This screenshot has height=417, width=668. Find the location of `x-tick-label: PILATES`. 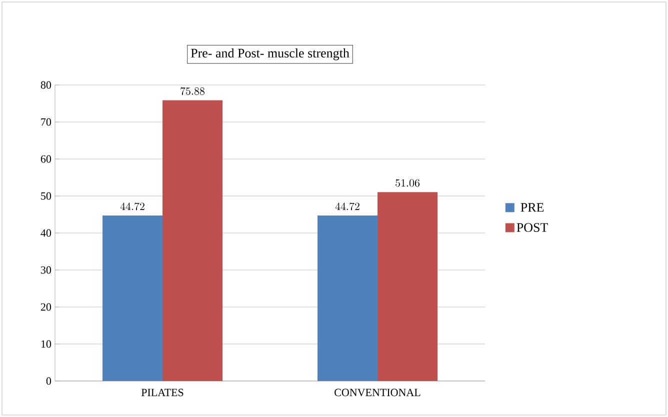

x-tick-label: PILATES is located at coordinates (162, 392).